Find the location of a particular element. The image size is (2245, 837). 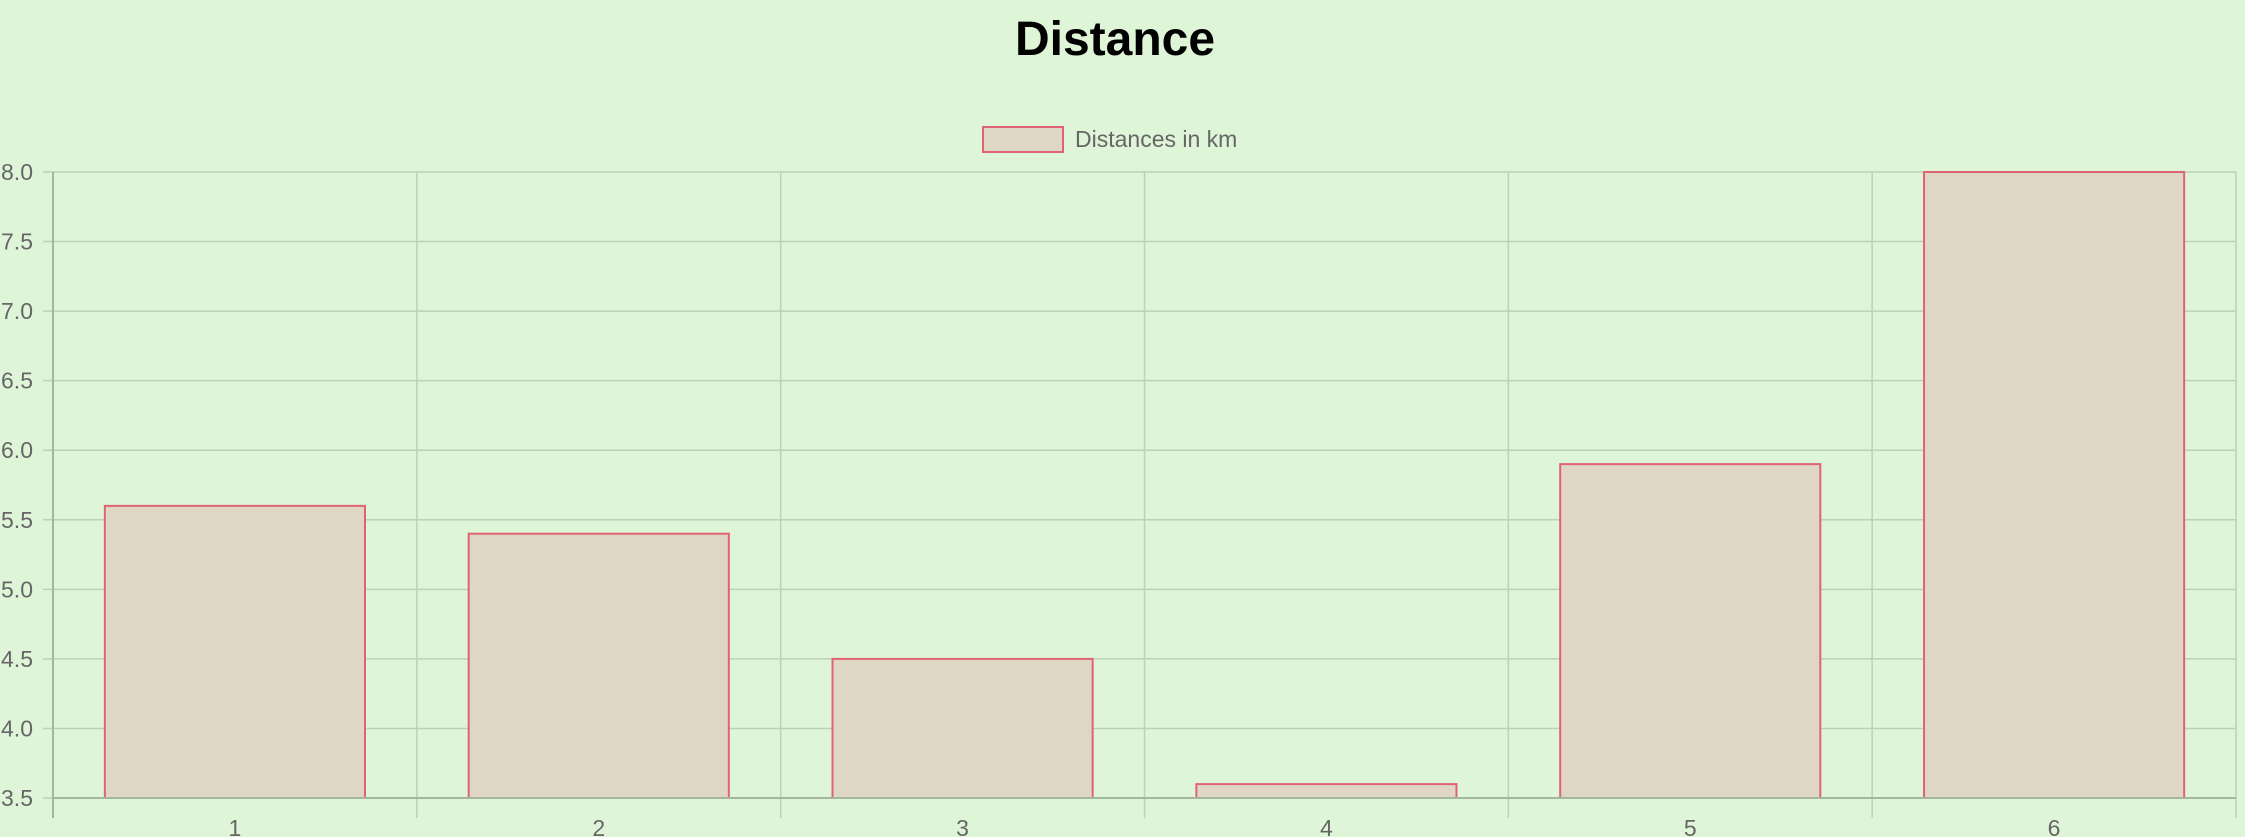

y-tick-label: 6.5 is located at coordinates (17, 381).